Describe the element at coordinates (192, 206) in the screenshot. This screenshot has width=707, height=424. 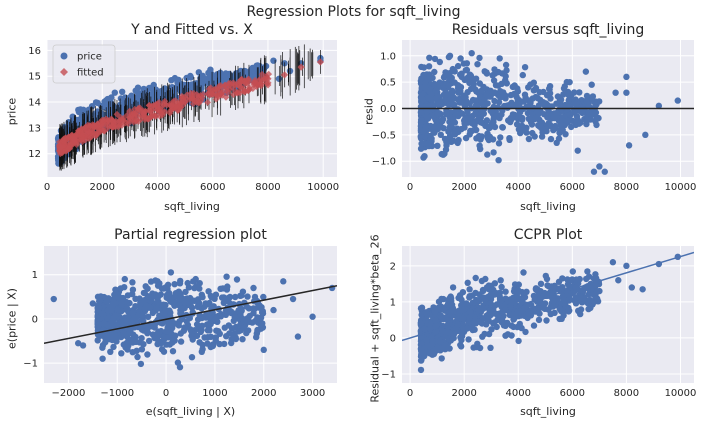
I see `yfit-xlabel: sqft_living` at that location.